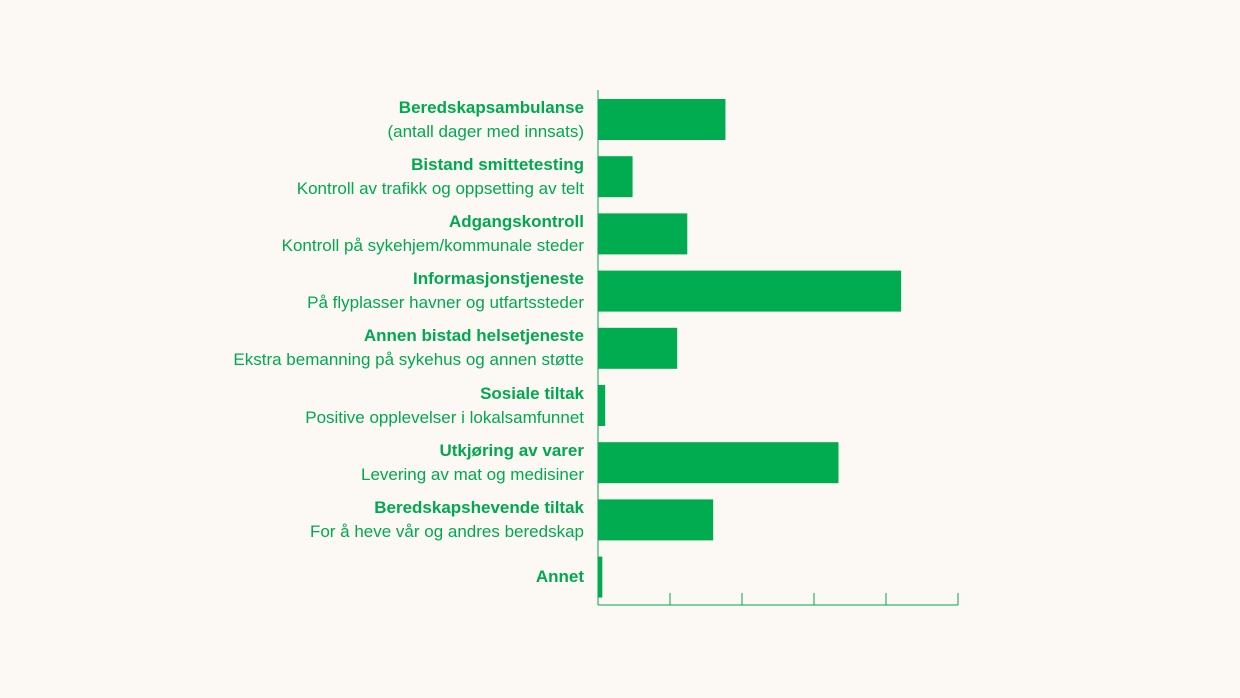  What do you see at coordinates (532, 393) in the screenshot?
I see `category-title: Sosiale tiltak` at bounding box center [532, 393].